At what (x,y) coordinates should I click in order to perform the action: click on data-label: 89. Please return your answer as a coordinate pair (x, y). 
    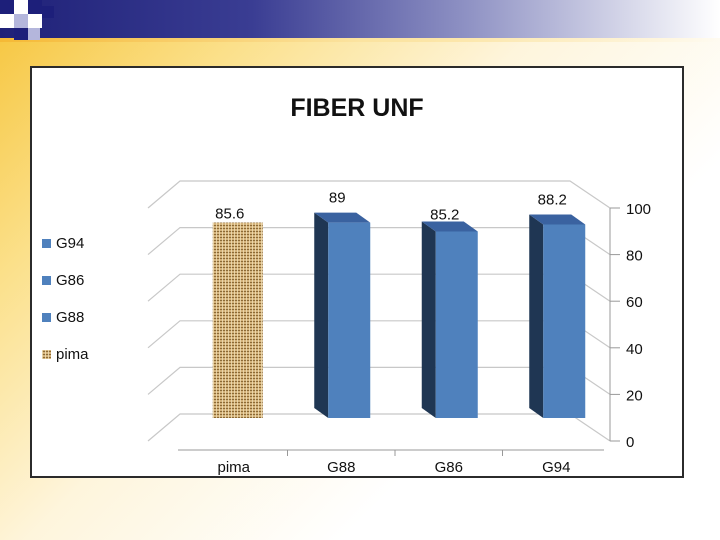
    Looking at the image, I should click on (337, 198).